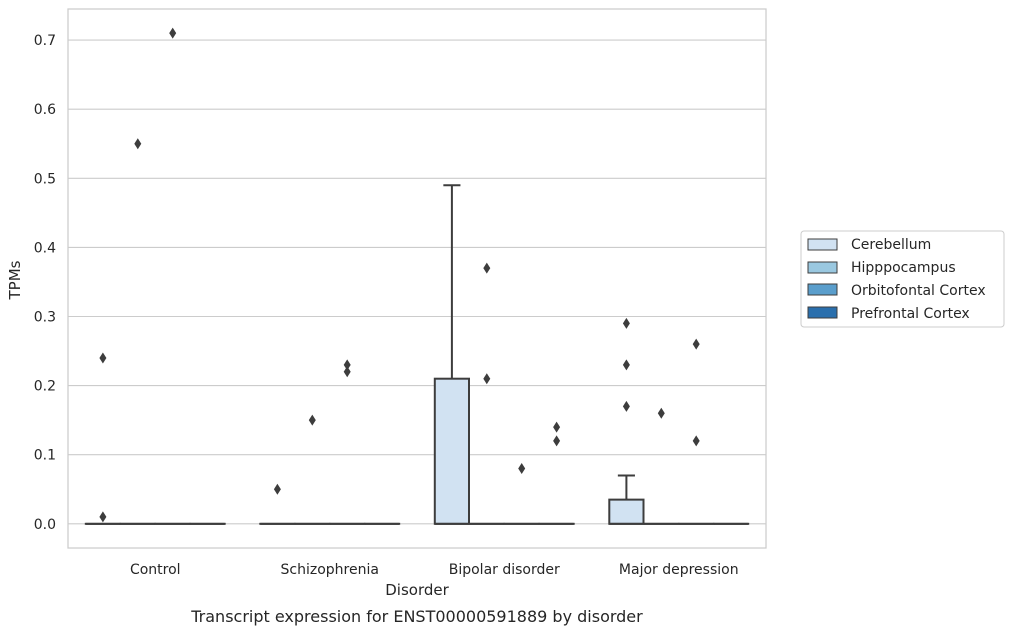 This screenshot has height=634, width=1014. I want to click on x-tick-label: Control, so click(155, 570).